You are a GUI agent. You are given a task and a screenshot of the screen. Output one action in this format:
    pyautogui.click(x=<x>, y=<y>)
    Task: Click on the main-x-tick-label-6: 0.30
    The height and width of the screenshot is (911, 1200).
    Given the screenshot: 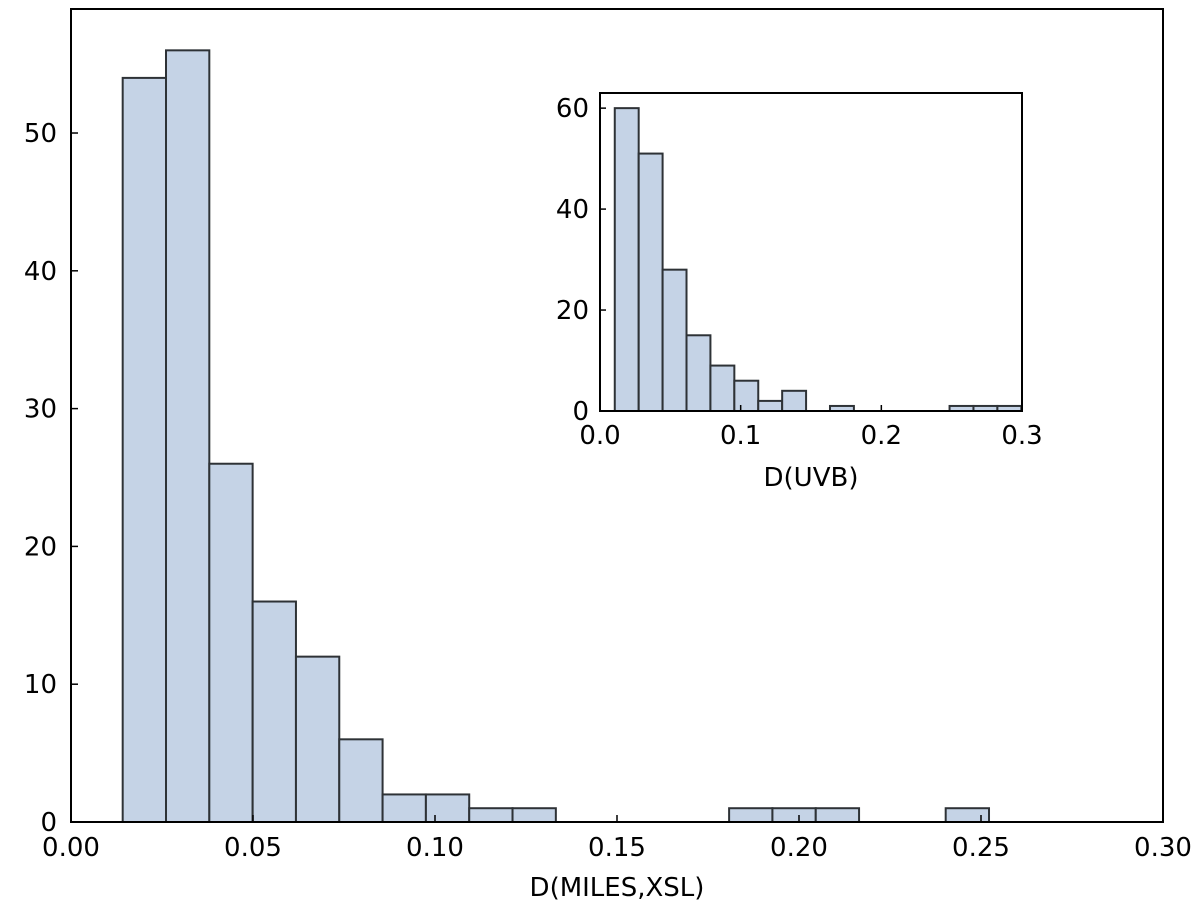 What is the action you would take?
    pyautogui.click(x=1163, y=848)
    